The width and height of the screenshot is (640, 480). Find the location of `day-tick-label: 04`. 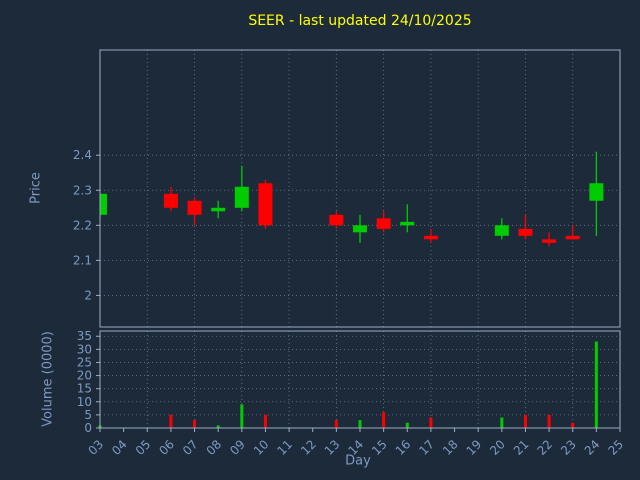

day-tick-label: 04 is located at coordinates (119, 447).